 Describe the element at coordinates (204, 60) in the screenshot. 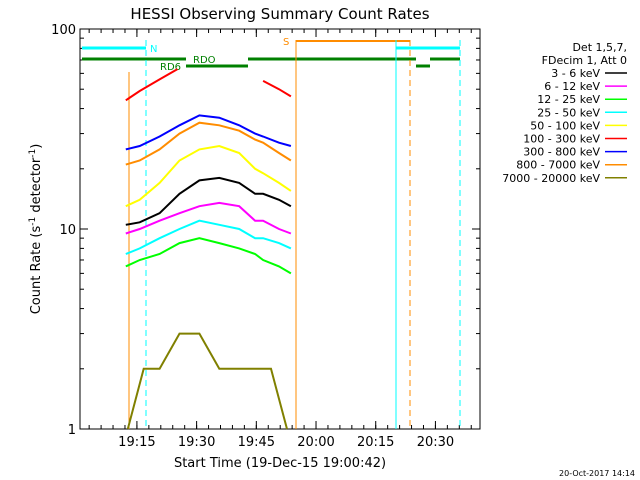

I see `annotation-rdo: RDO` at that location.